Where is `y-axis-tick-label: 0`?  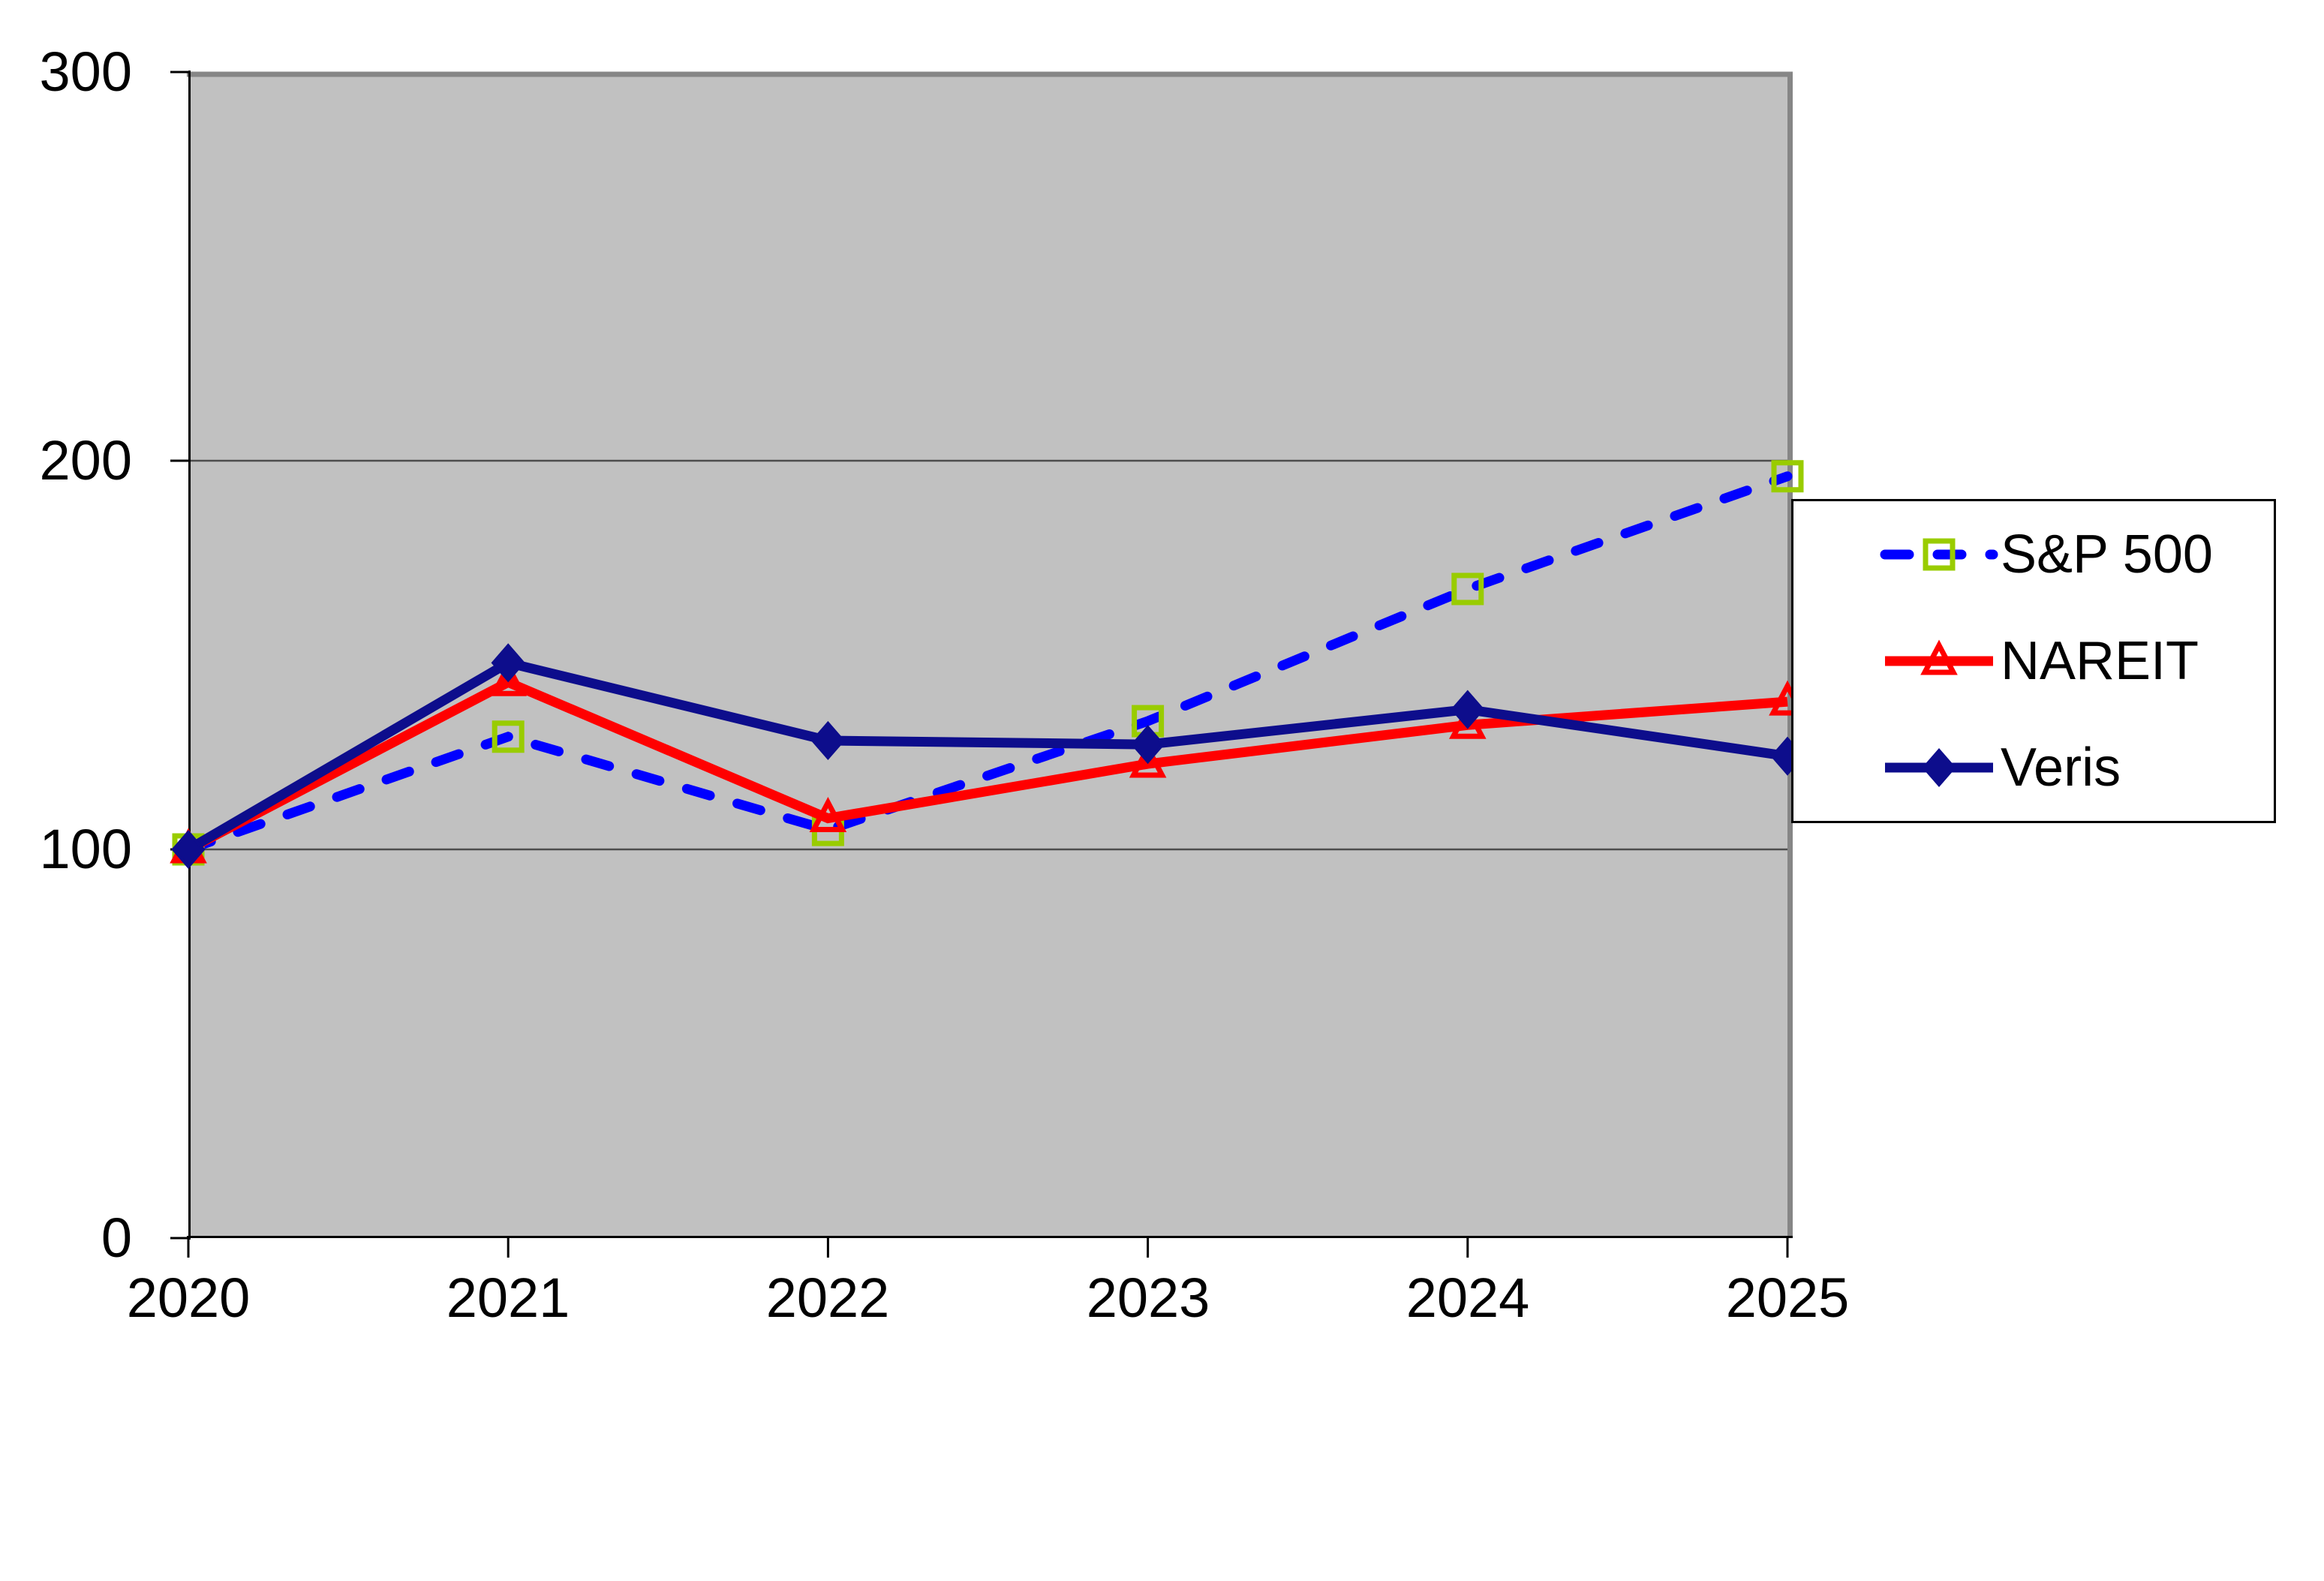
y-axis-tick-label: 0 is located at coordinates (117, 1238).